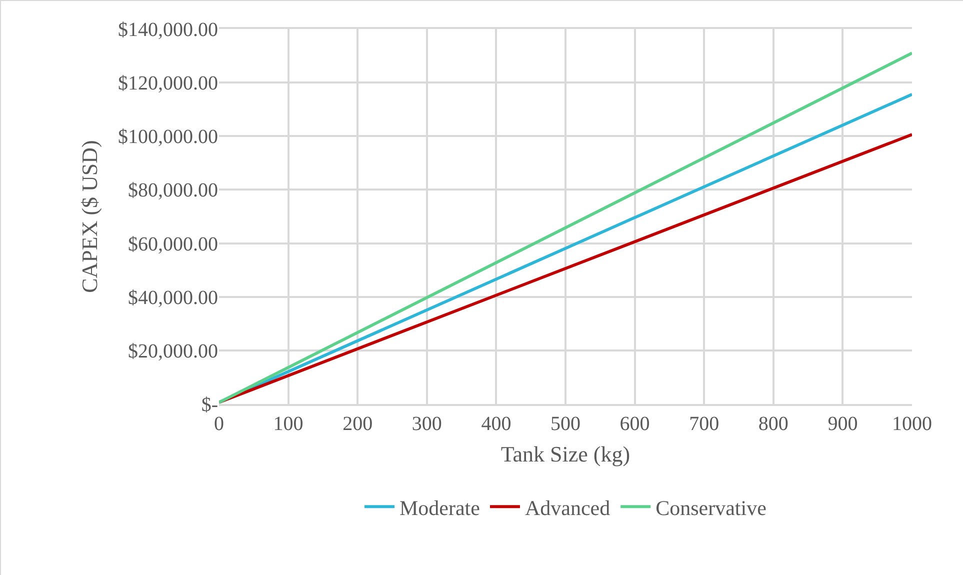 This screenshot has width=963, height=575. I want to click on y-tick-label: $60,000.00, so click(173, 244).